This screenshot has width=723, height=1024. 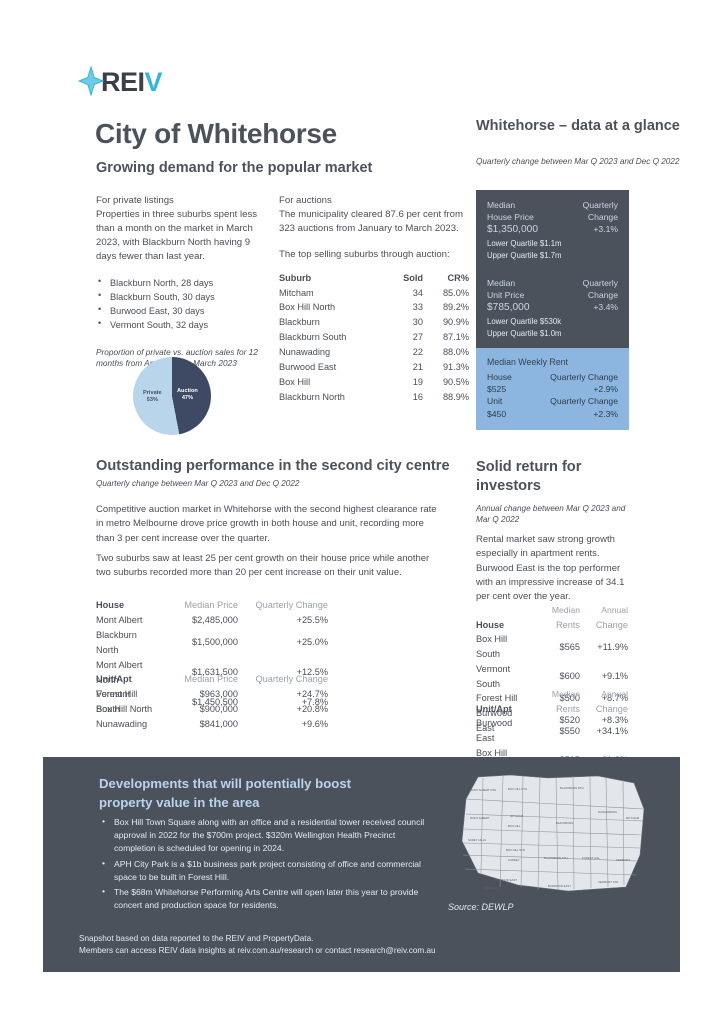 I want to click on unit-change-label-line1: Quarterly, so click(x=600, y=283).